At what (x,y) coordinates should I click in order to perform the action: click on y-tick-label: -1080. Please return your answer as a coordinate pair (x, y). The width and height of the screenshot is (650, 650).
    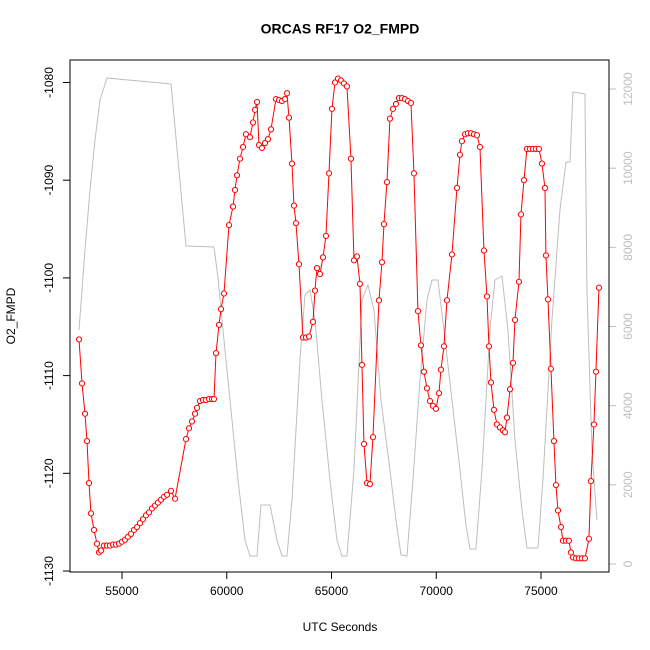
    Looking at the image, I should click on (49, 82).